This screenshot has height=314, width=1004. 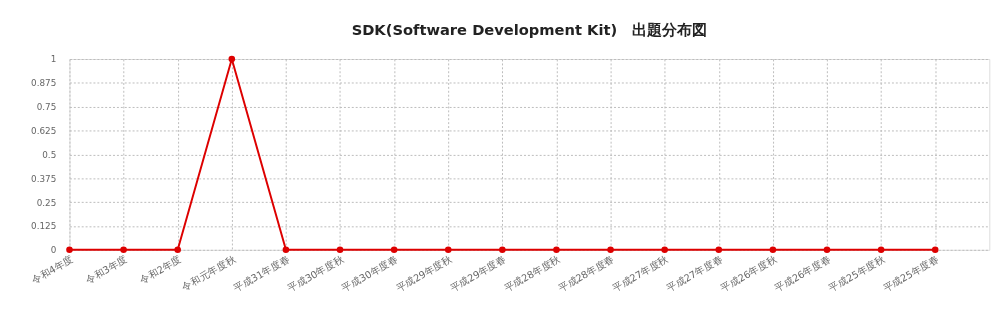 I want to click on x-tick-label: 令和3年度, so click(x=106, y=269).